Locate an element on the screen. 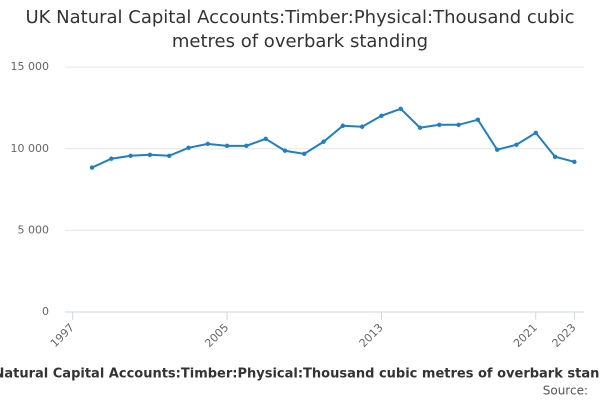 The height and width of the screenshot is (400, 600). x-tick-label: 2005 is located at coordinates (216, 335).